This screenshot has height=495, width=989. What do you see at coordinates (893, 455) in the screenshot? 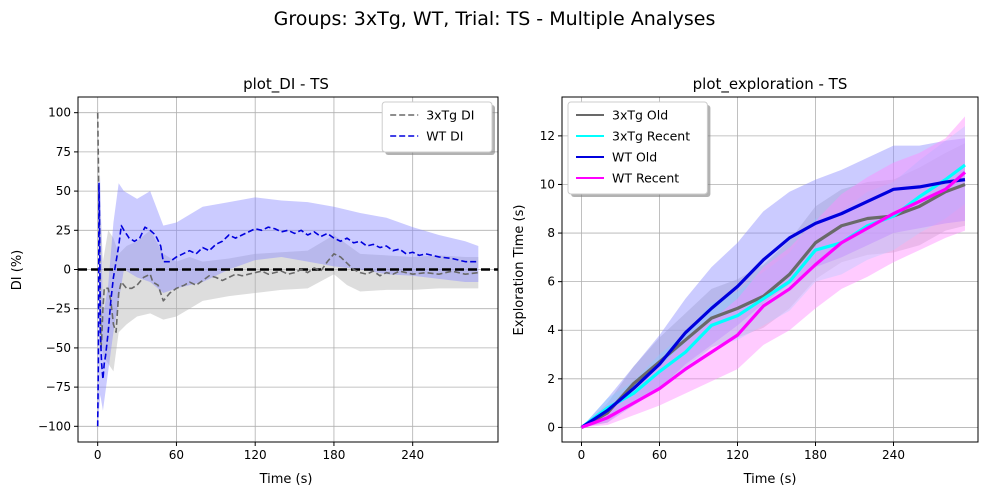
I see `chart-exploration-xtick-label: 240` at bounding box center [893, 455].